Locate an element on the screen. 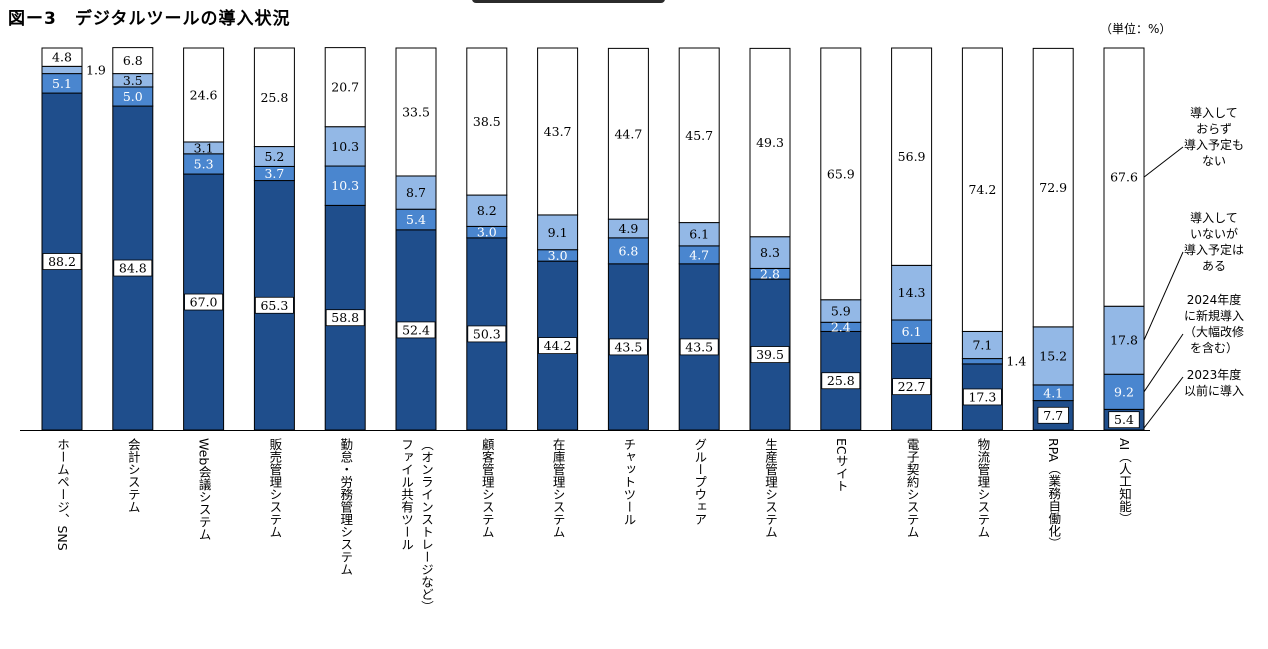 The image size is (1268, 649). data-label: 17.3 is located at coordinates (982, 396).